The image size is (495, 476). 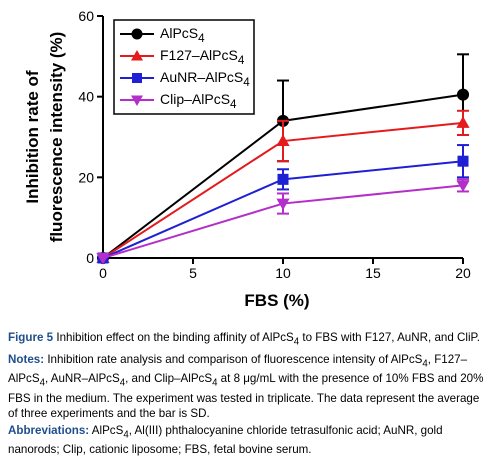 I want to click on x-tick-label: 5, so click(x=193, y=273).